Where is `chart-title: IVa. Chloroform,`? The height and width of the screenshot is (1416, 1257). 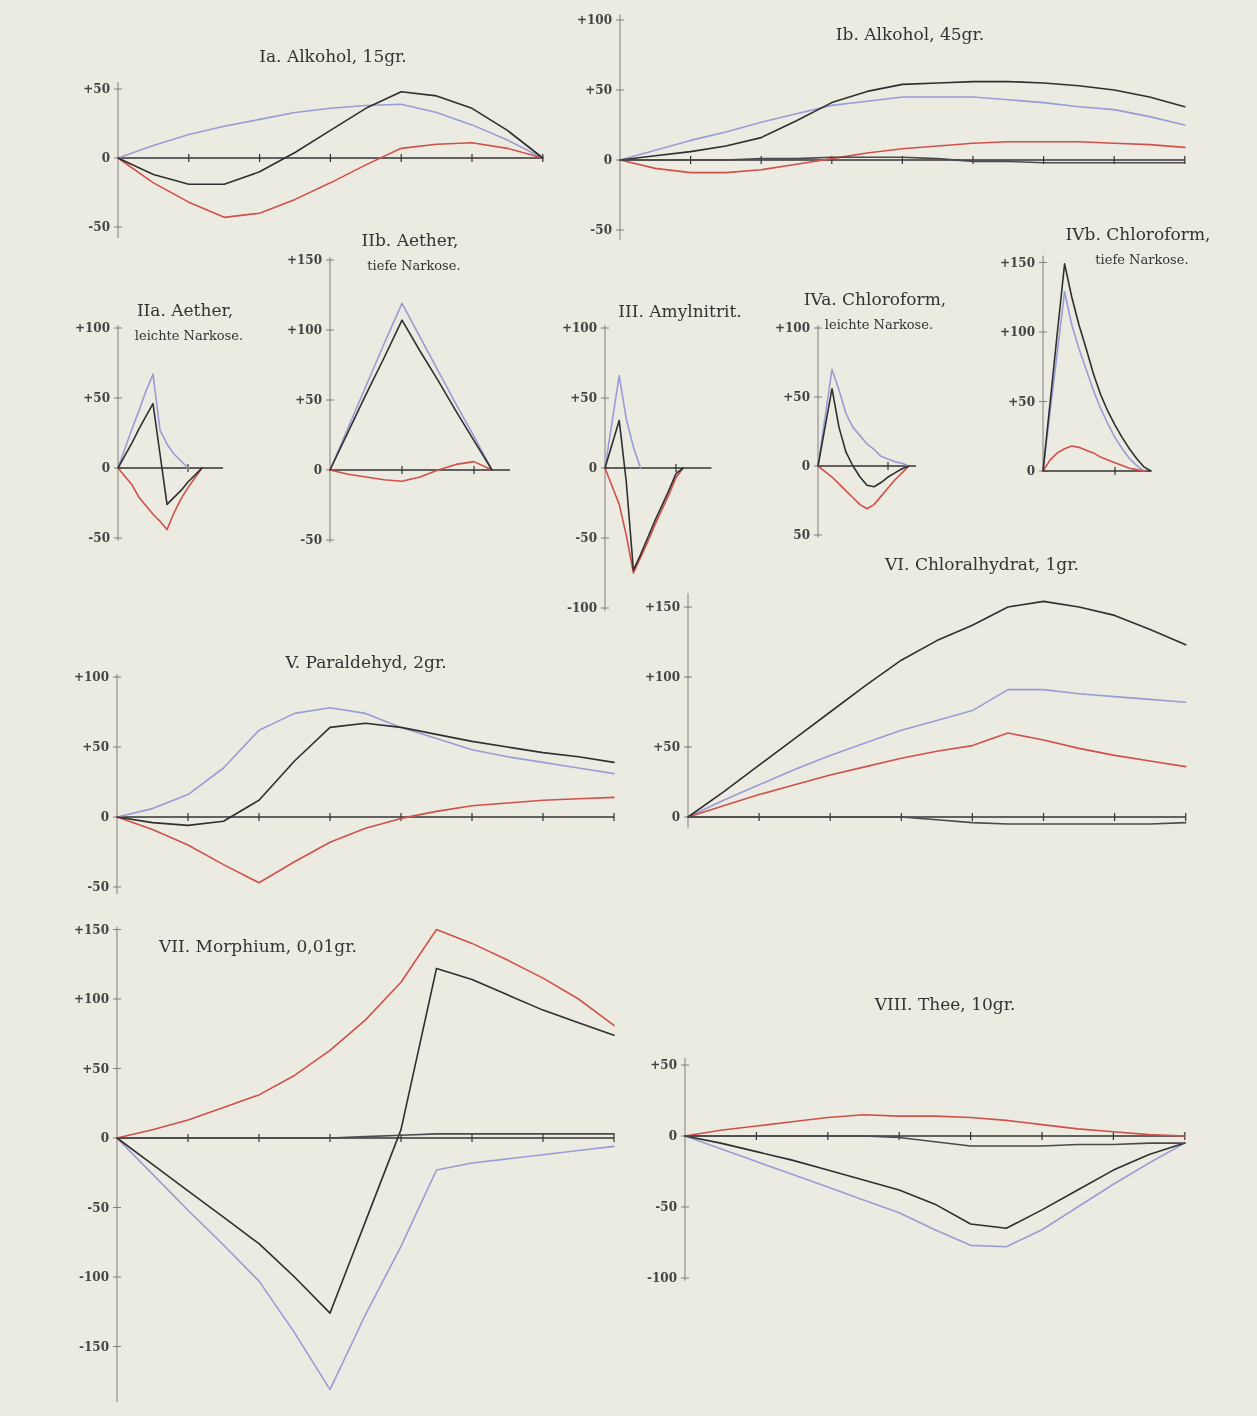
chart-title: IVa. Chloroform, is located at coordinates (875, 299).